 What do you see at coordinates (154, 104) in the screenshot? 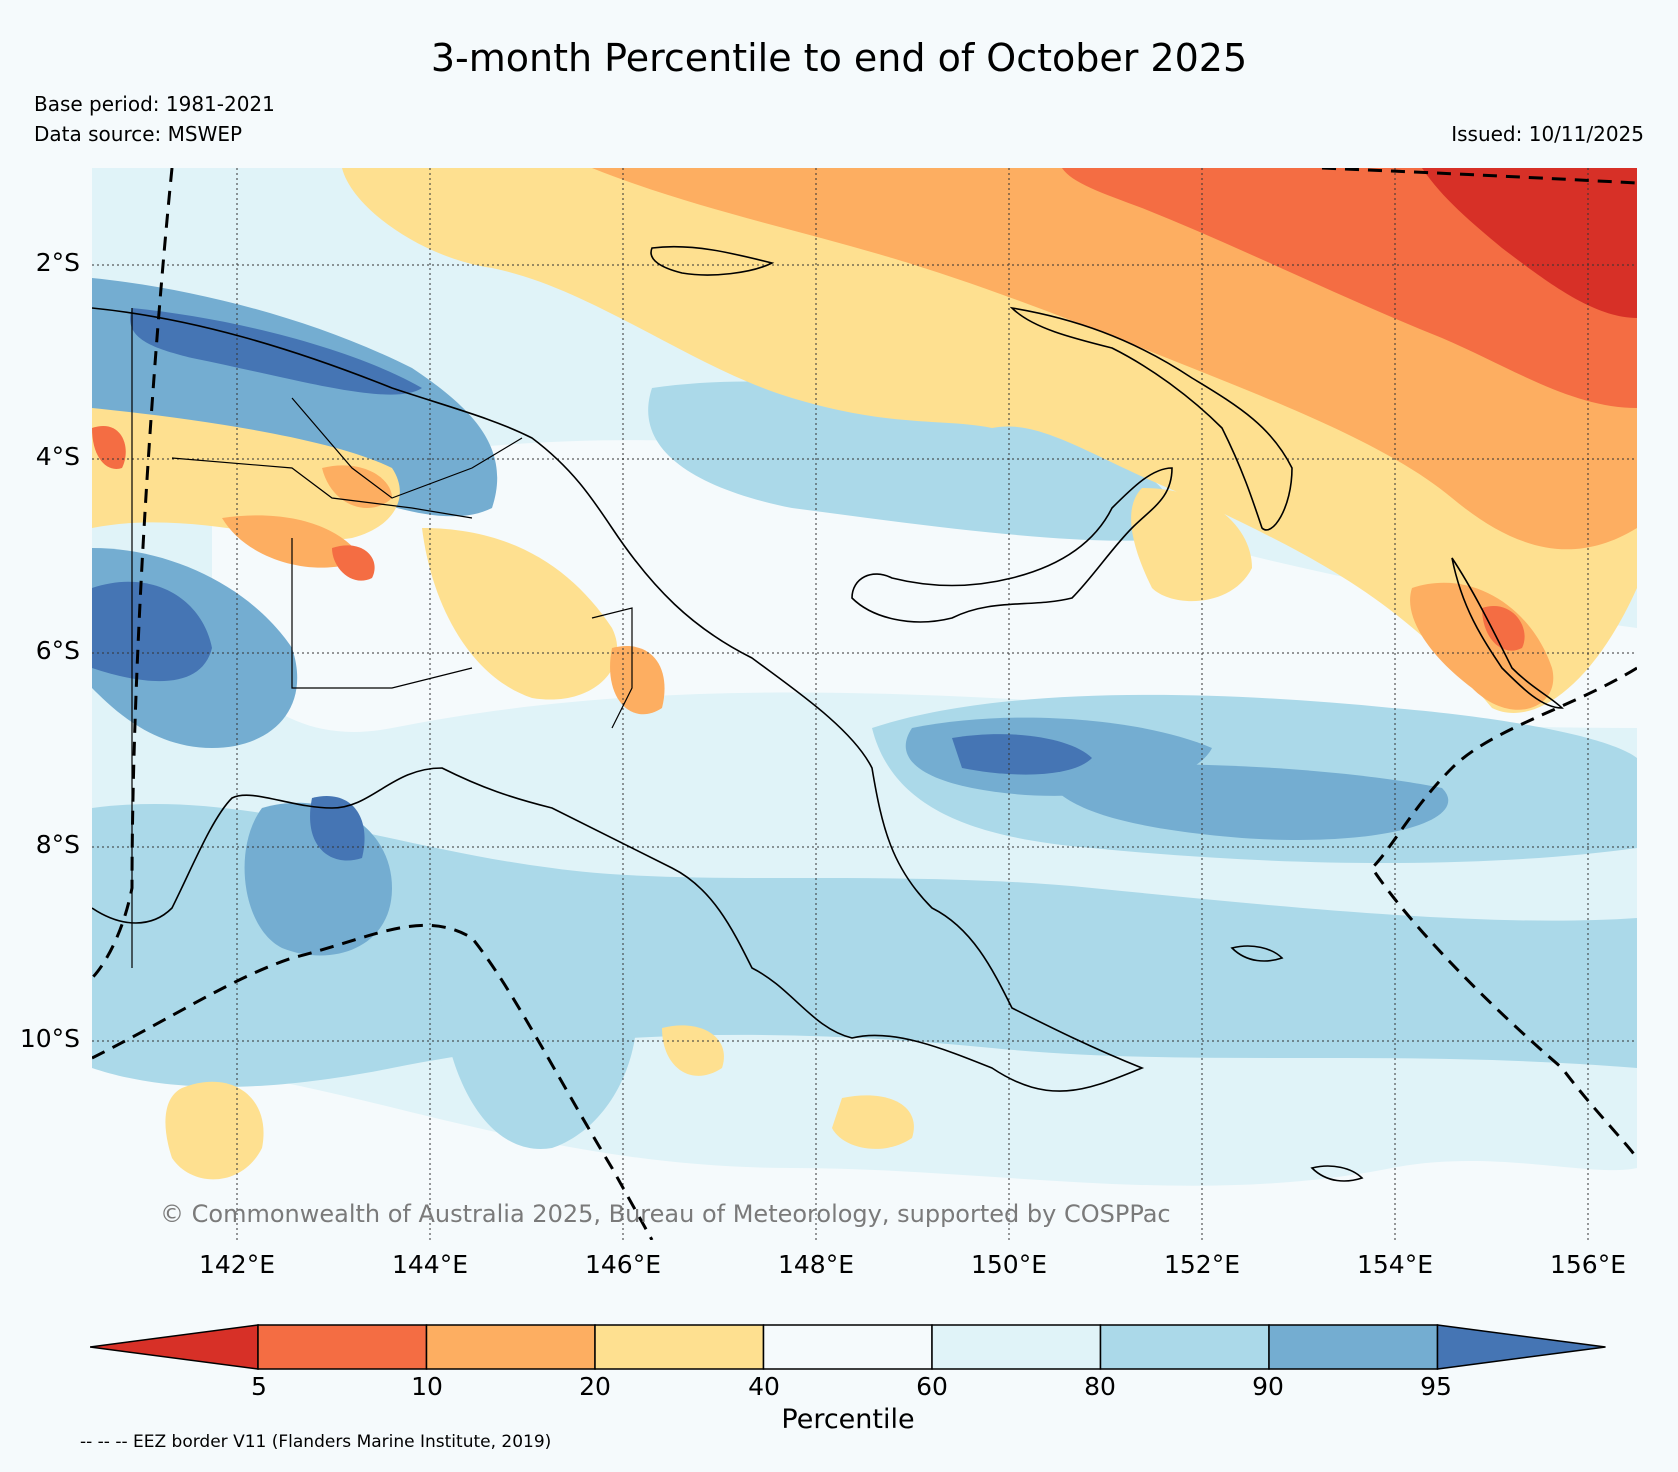
I see `base-period: Base period: 1981-2021` at bounding box center [154, 104].